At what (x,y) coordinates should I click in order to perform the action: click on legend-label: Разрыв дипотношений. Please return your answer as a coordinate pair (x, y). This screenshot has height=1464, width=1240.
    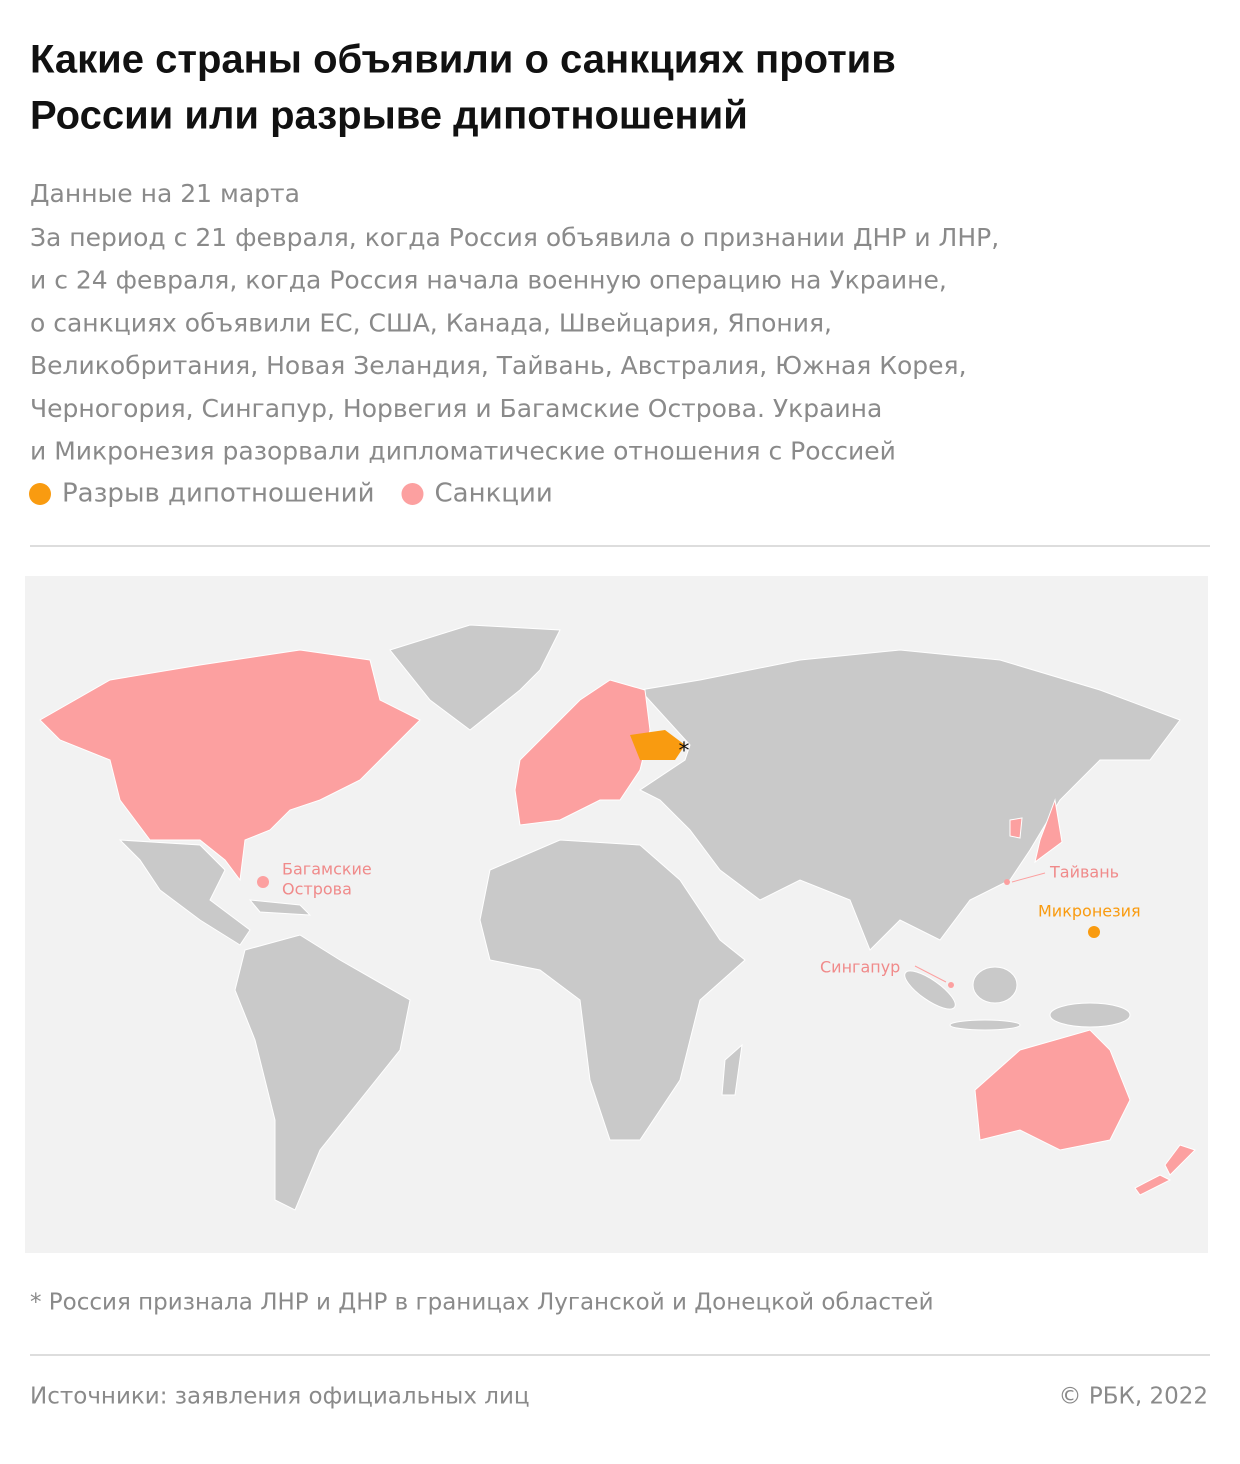
    Looking at the image, I should click on (218, 494).